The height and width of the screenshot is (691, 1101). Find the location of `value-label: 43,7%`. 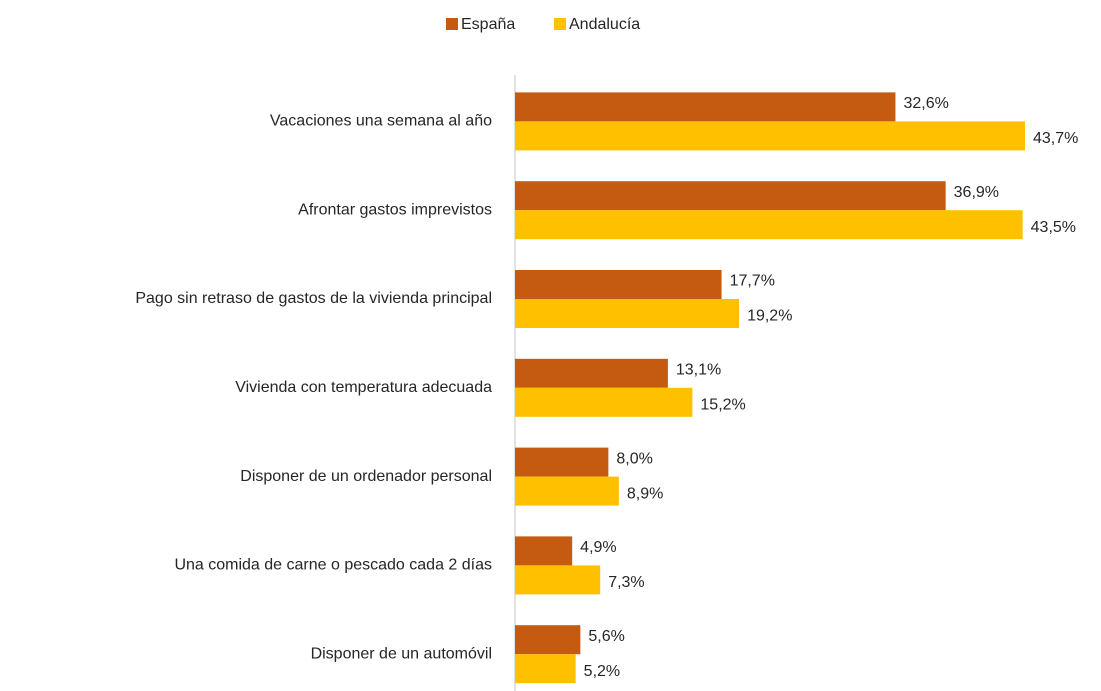

value-label: 43,7% is located at coordinates (1055, 138).